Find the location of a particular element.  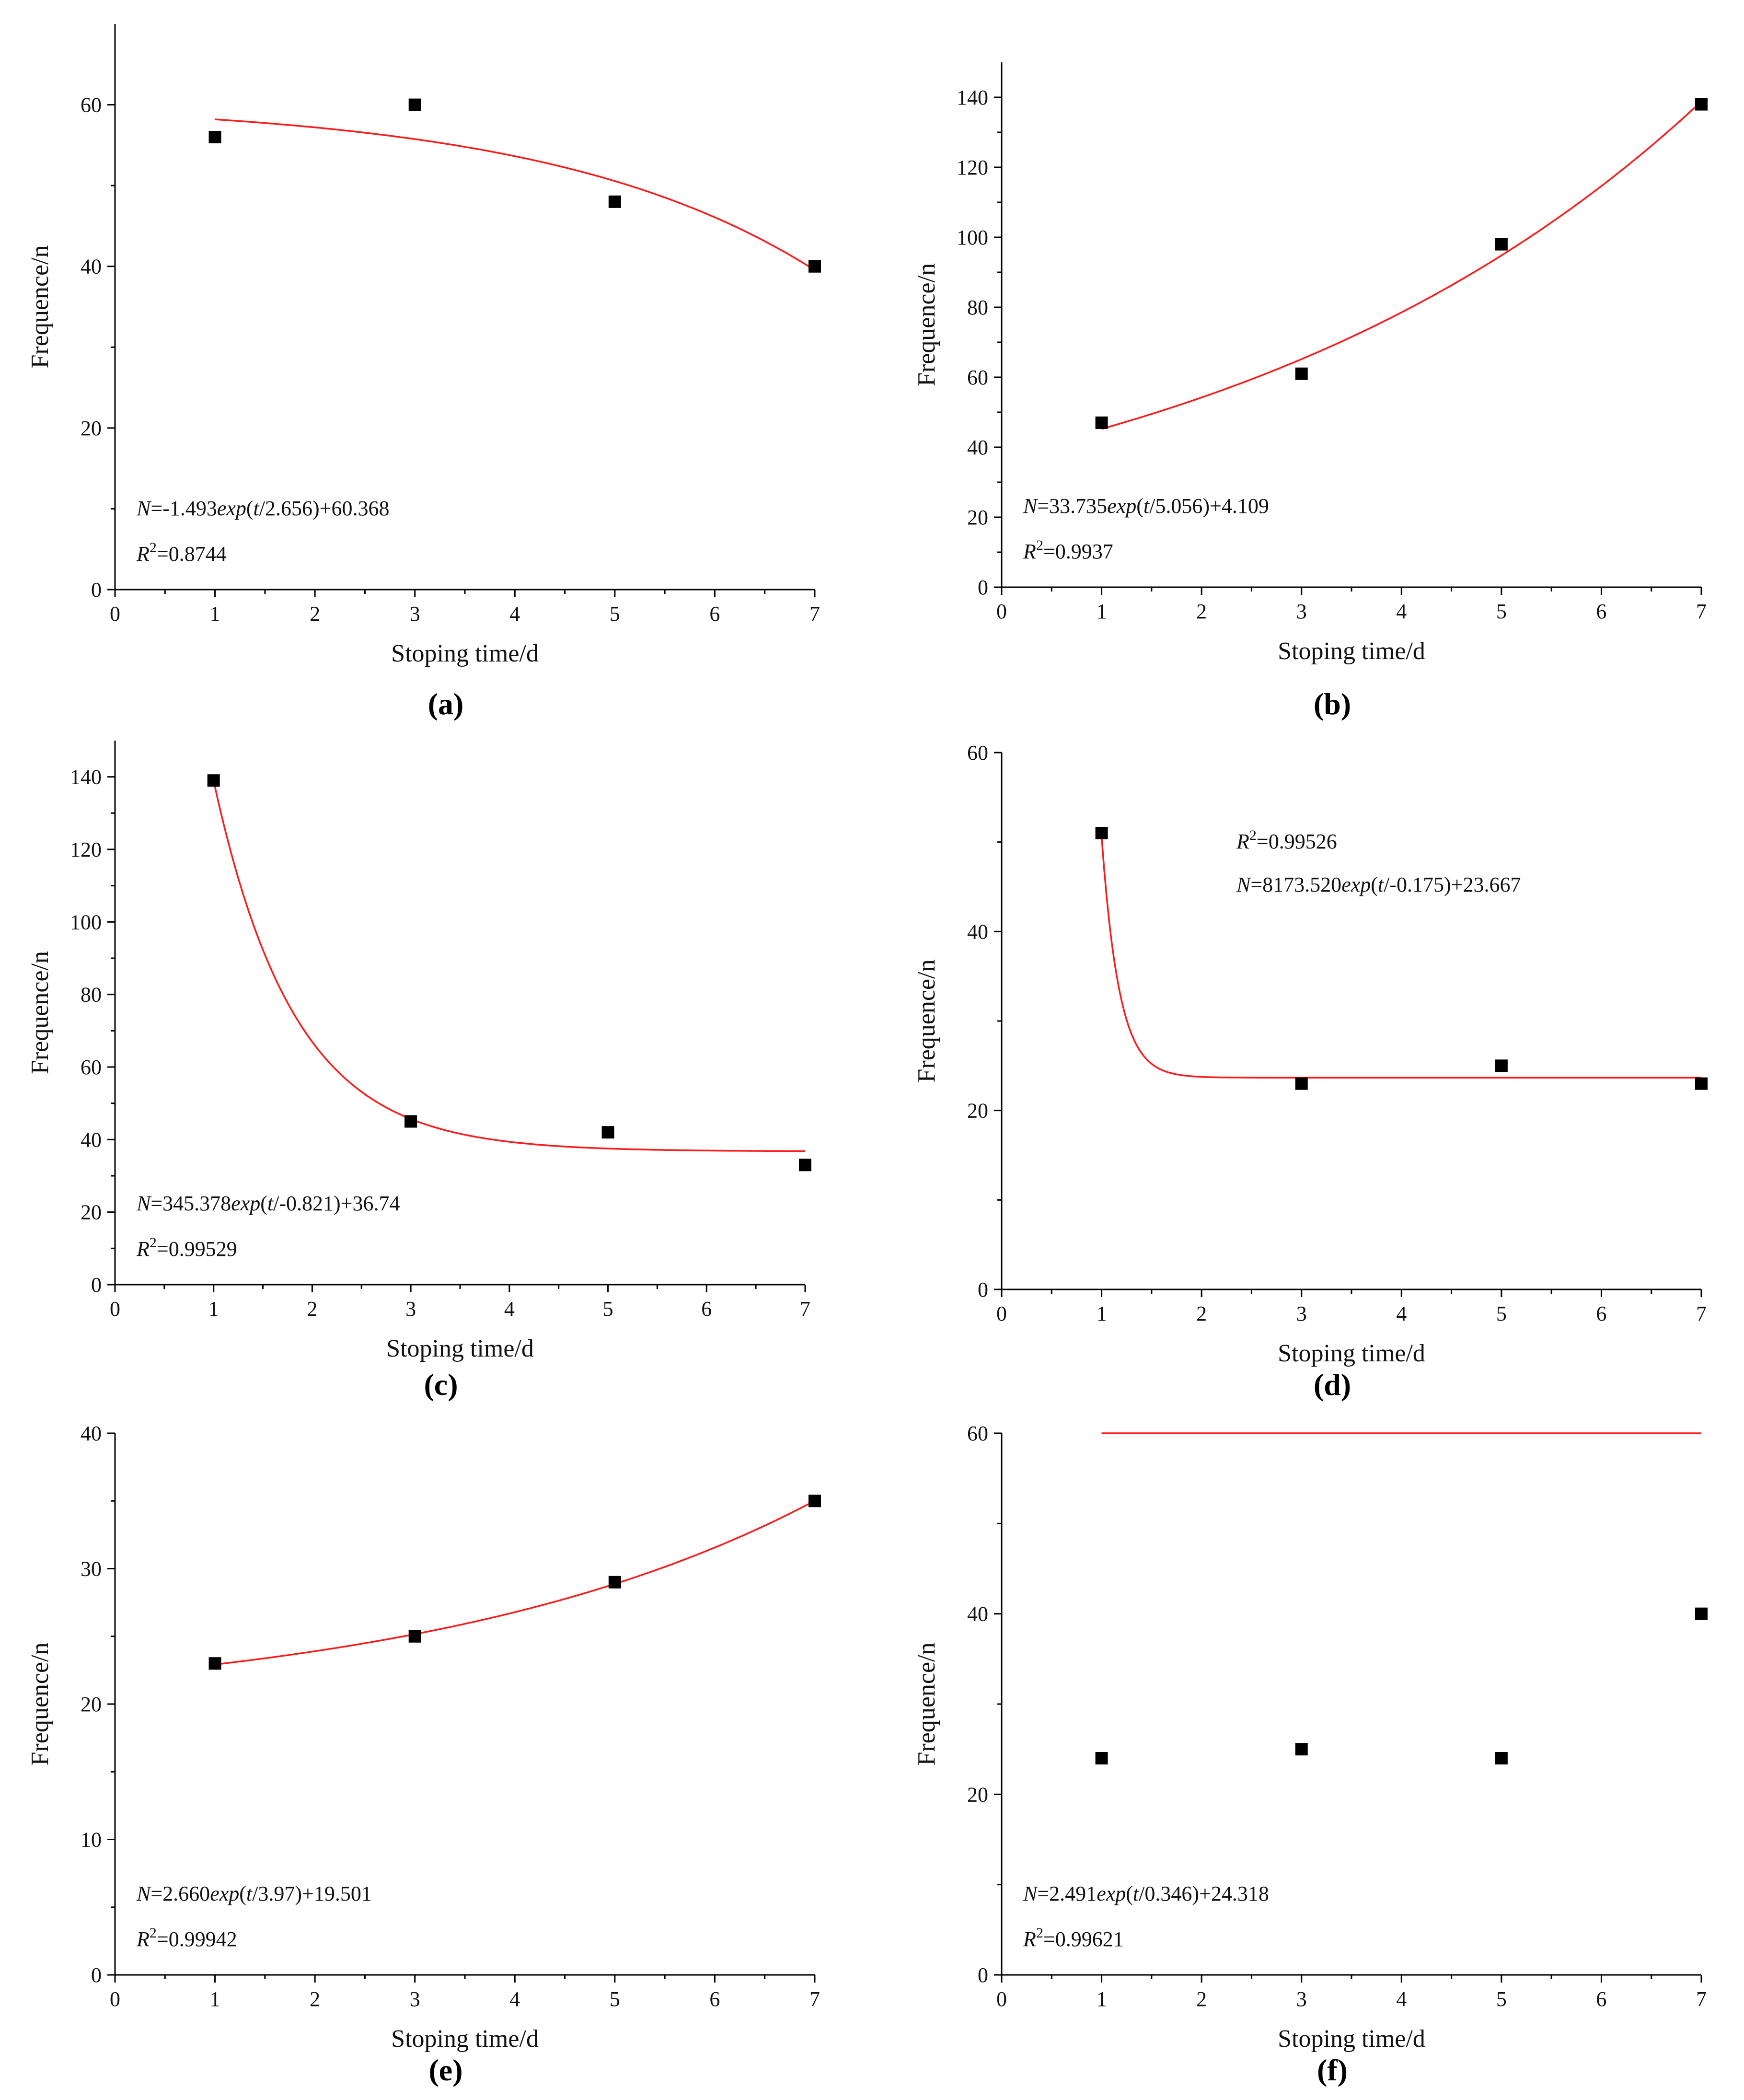

y-tick-label: 30 is located at coordinates (91, 1569).